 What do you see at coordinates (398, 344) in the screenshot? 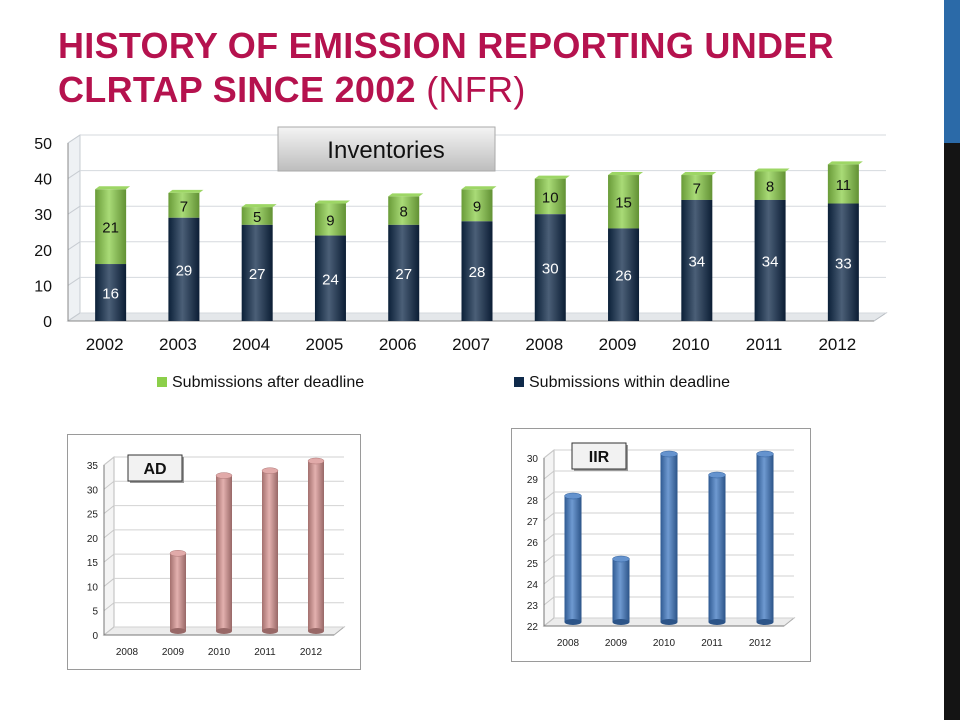
I see `x-tick-label: 2006` at bounding box center [398, 344].